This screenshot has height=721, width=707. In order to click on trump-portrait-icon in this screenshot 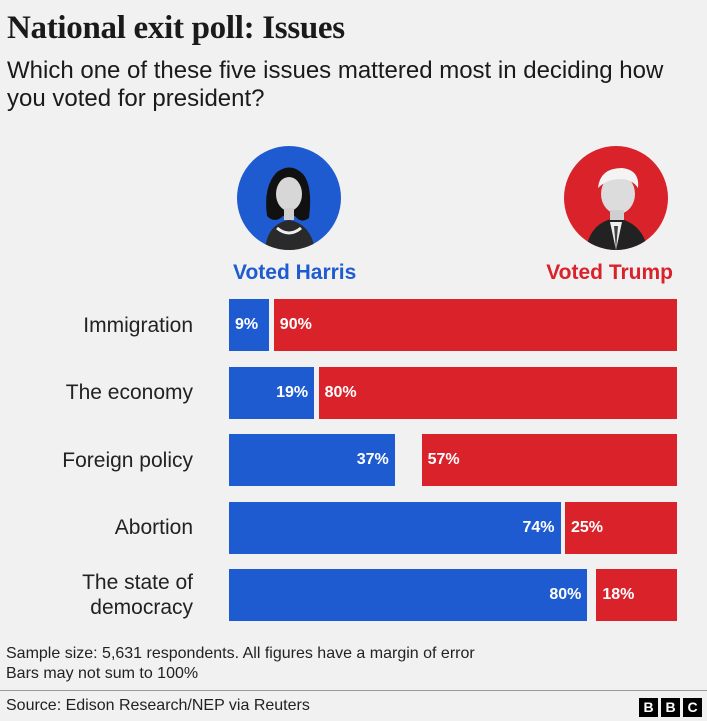, I will do `click(616, 198)`.